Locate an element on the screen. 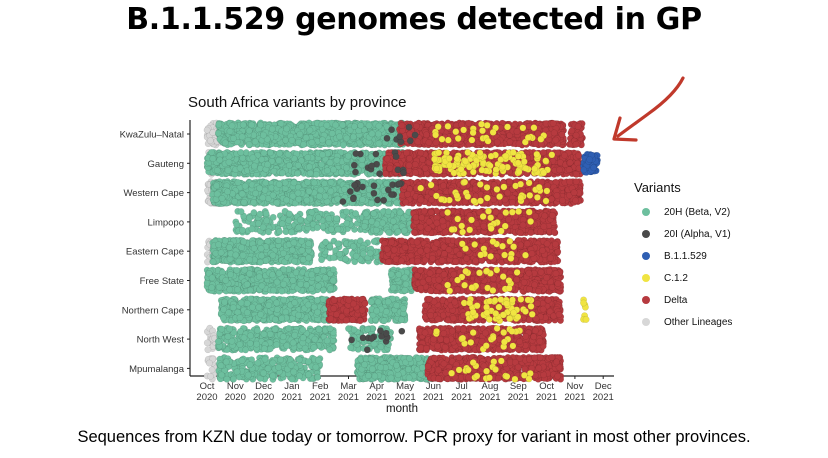 This screenshot has width=828, height=458. x-axis-label: month is located at coordinates (402, 409).